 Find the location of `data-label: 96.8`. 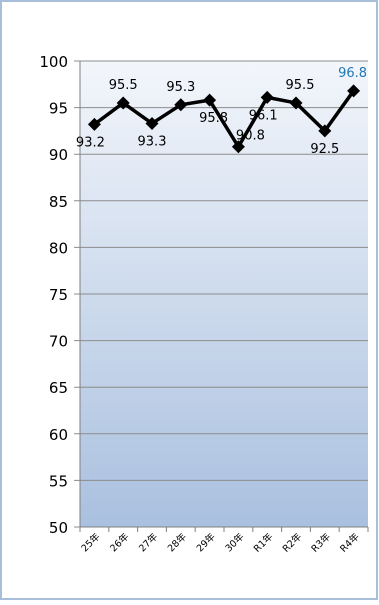

data-label: 96.8 is located at coordinates (352, 73).